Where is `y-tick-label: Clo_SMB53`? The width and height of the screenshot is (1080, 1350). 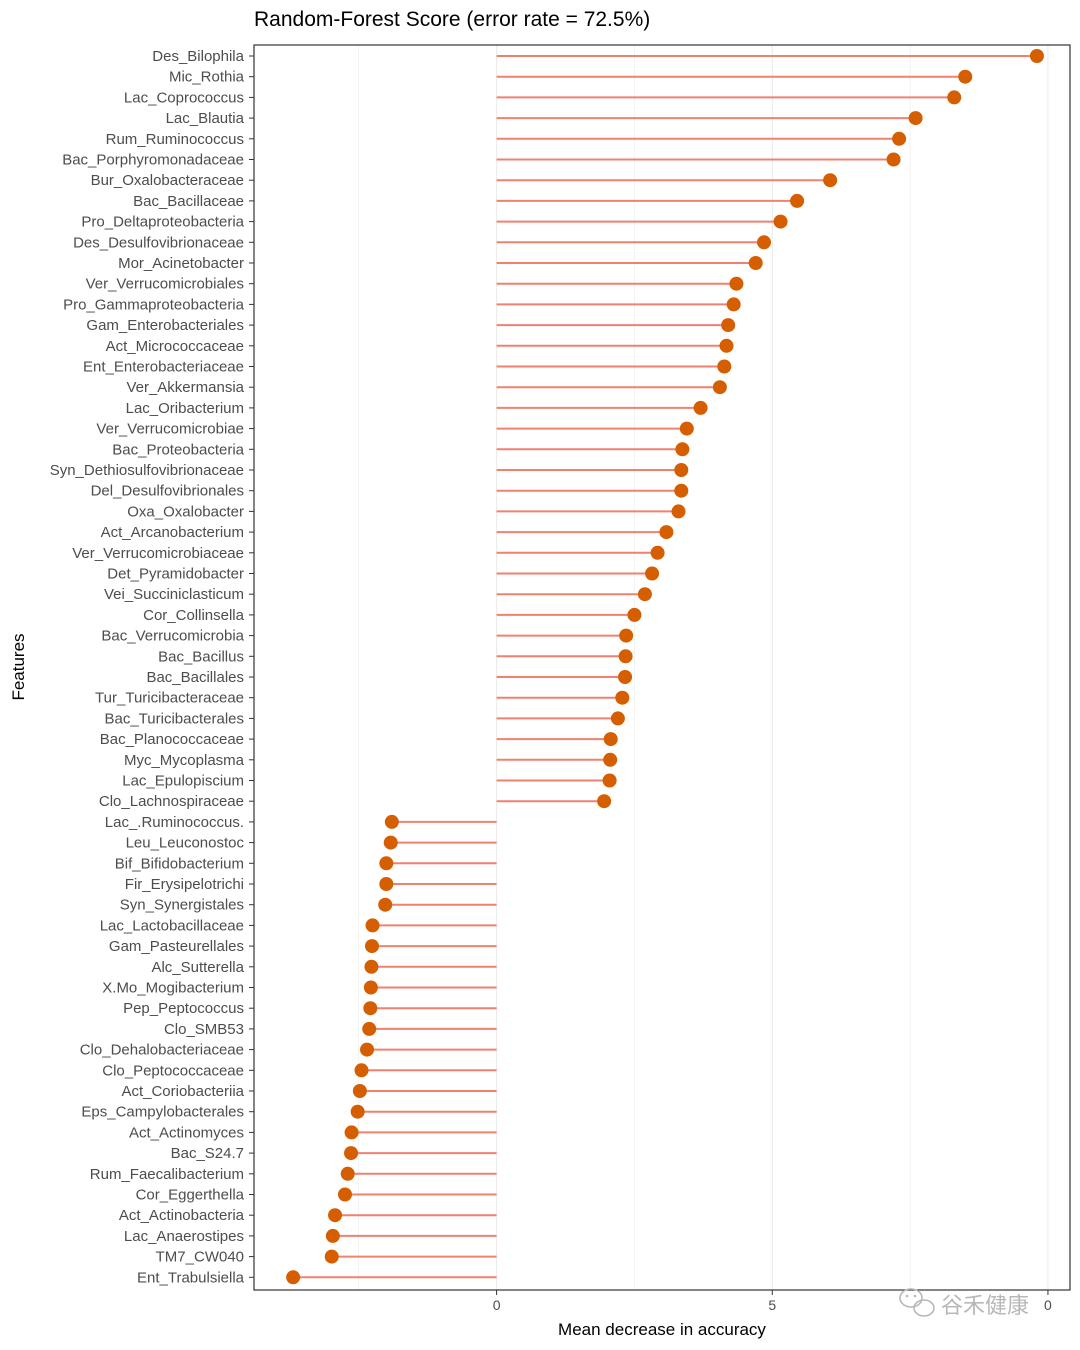
y-tick-label: Clo_SMB53 is located at coordinates (204, 1029).